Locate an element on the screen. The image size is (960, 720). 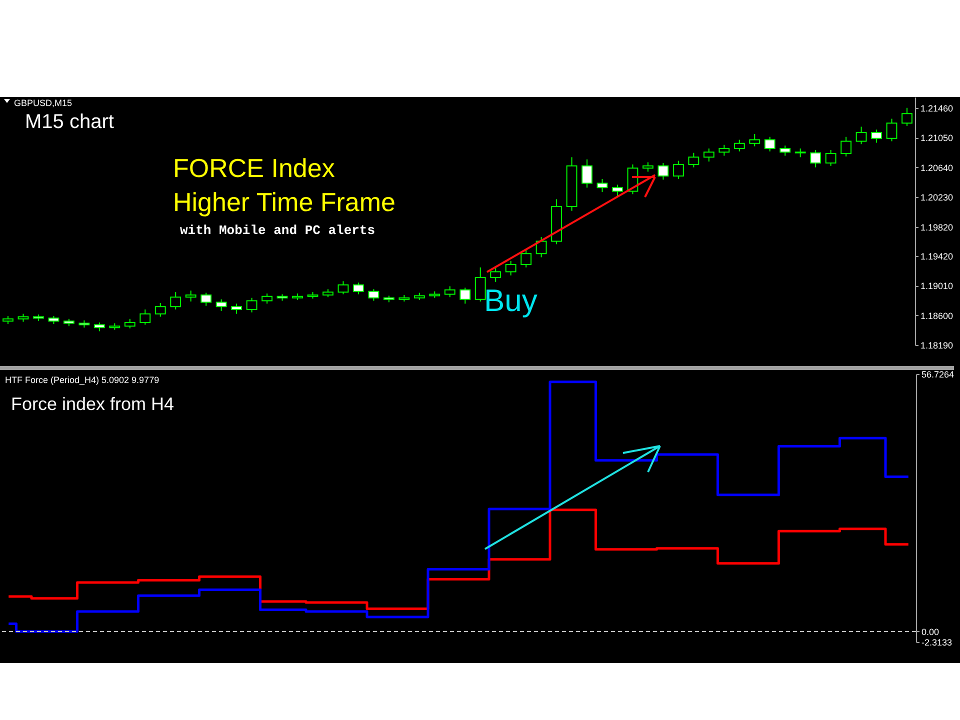
annotation: Buy is located at coordinates (511, 300).